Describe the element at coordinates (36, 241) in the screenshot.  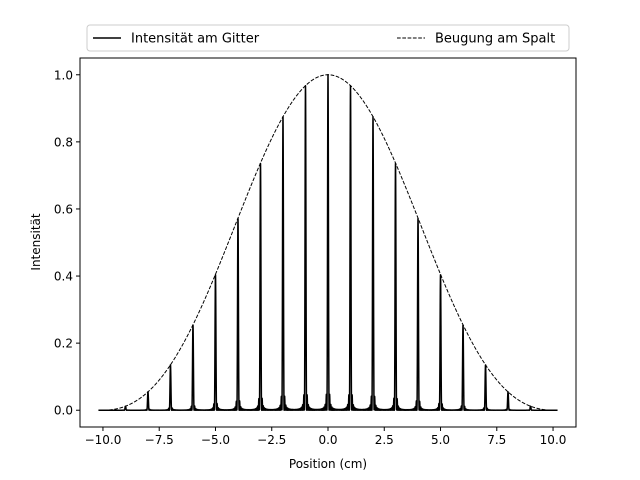
I see `y-axis-title: Intensität` at that location.